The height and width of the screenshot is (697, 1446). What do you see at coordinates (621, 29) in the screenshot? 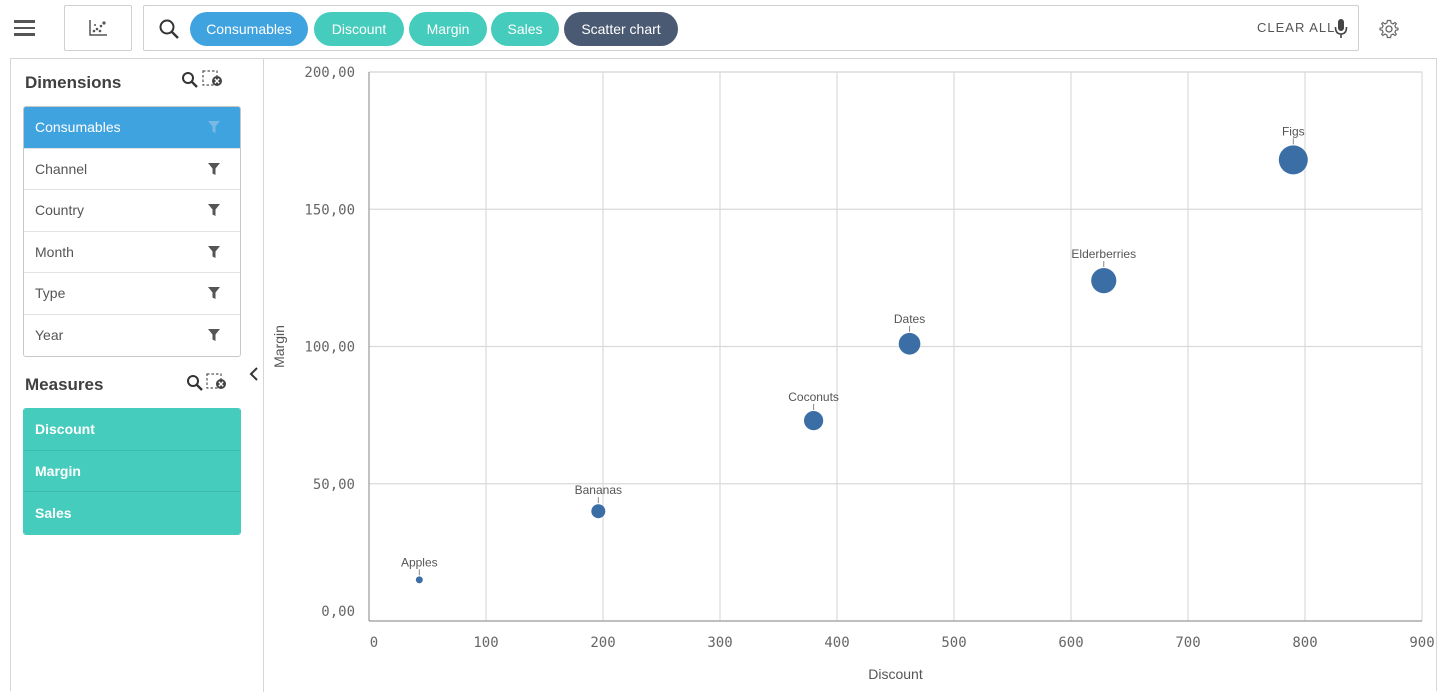
I see `chip-scatter-chart: Scatter chart` at bounding box center [621, 29].